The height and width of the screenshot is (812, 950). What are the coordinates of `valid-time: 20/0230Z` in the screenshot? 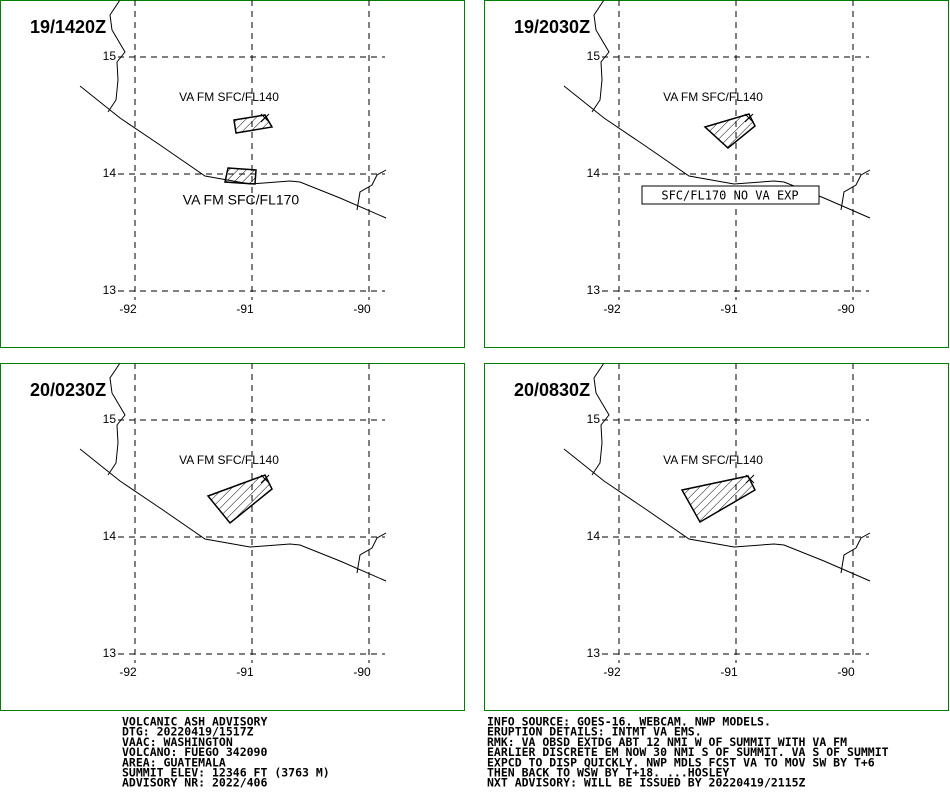 It's located at (68, 390).